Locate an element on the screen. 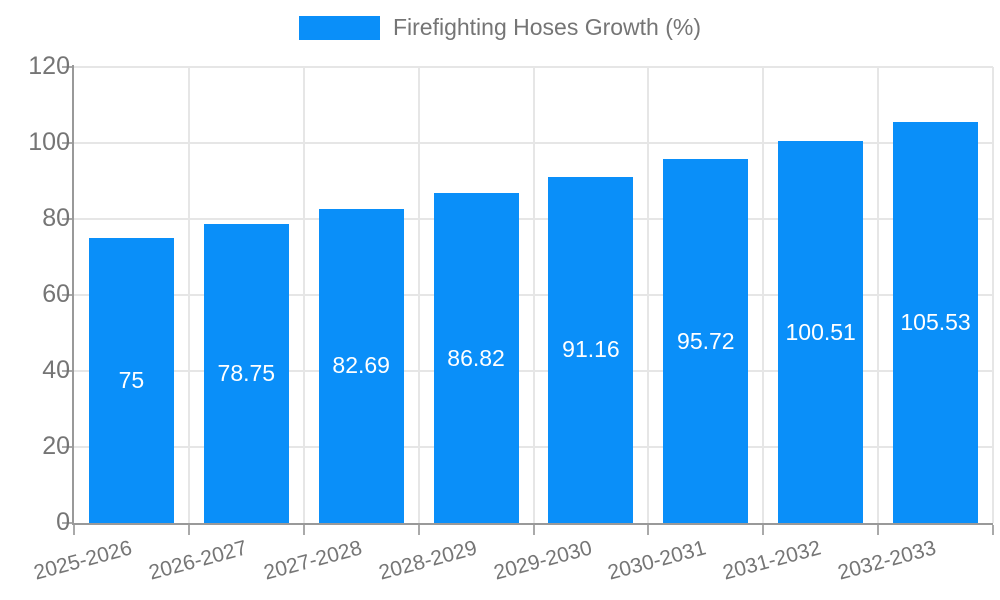 The image size is (1000, 600). y-tick-label: 40 is located at coordinates (56, 370).